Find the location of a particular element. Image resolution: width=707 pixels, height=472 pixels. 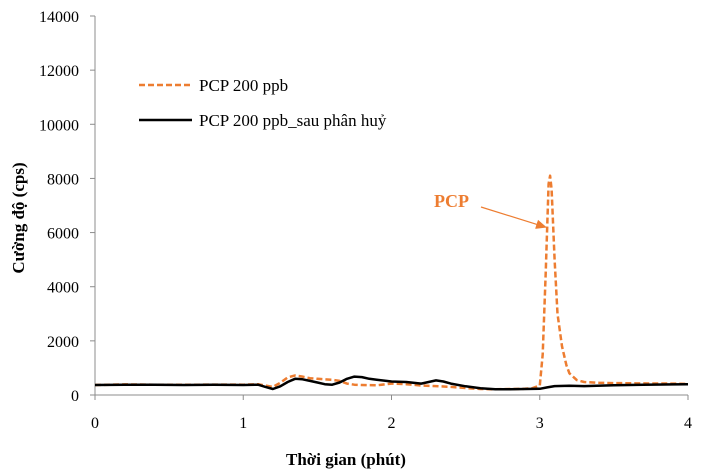

legend: PCP 200 ppb PCP 200 ppb_sau phân huỷ is located at coordinates (263, 103).